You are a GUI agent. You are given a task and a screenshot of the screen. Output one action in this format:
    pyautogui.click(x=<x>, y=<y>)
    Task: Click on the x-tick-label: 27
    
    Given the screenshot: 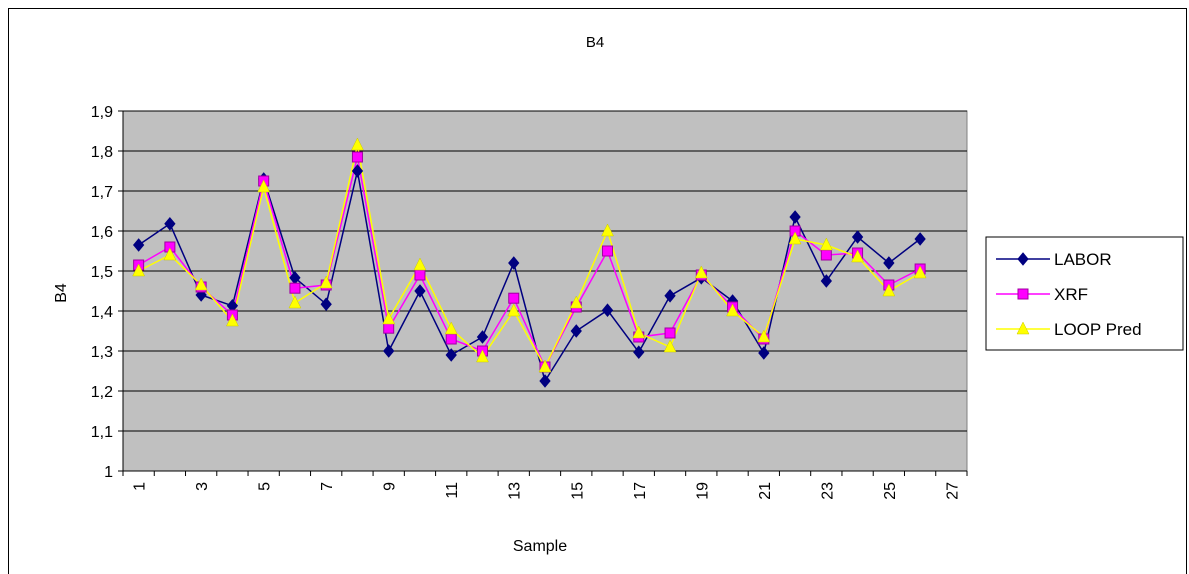 What is the action you would take?
    pyautogui.click(x=952, y=491)
    